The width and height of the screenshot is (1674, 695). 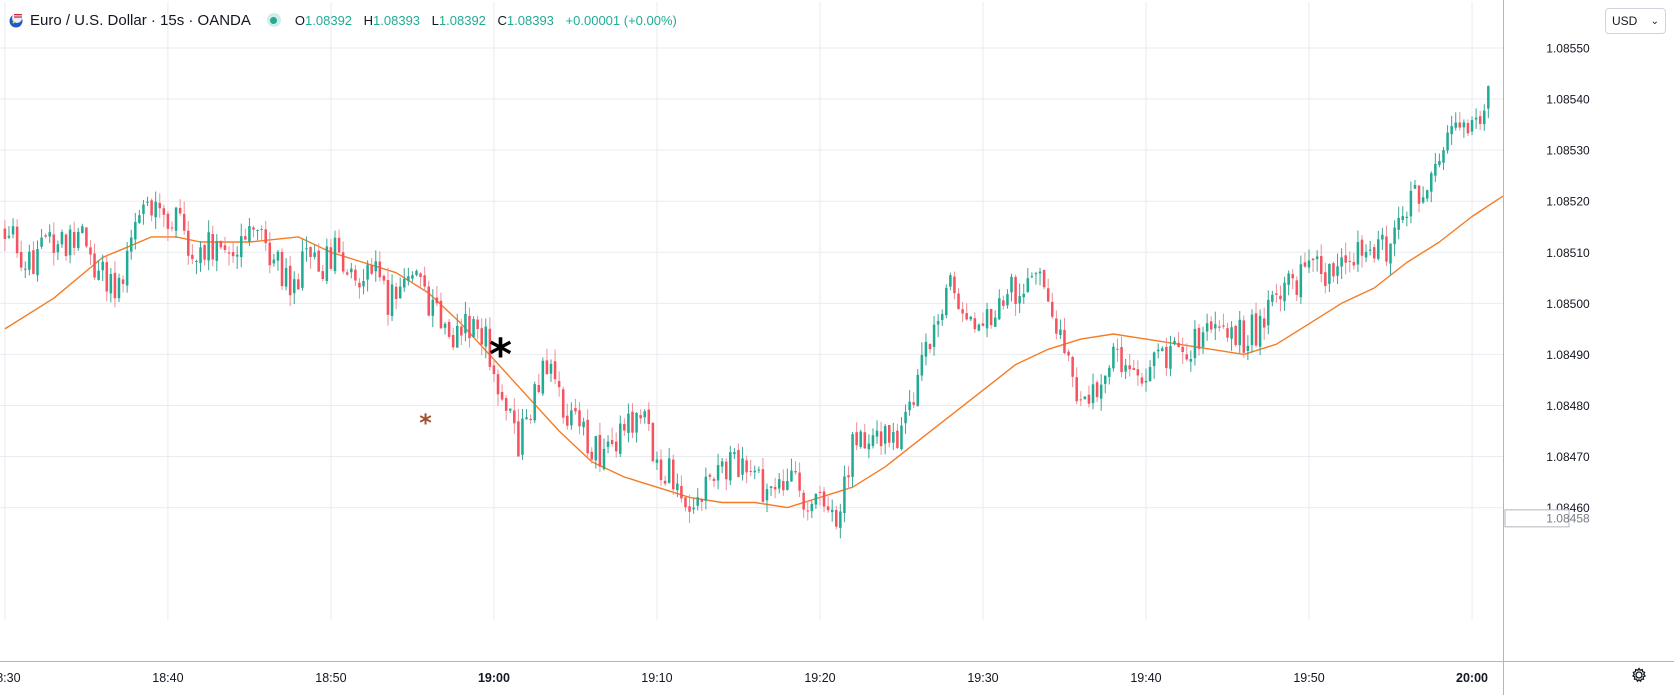 I want to click on low-value: 1.08392, so click(x=462, y=20).